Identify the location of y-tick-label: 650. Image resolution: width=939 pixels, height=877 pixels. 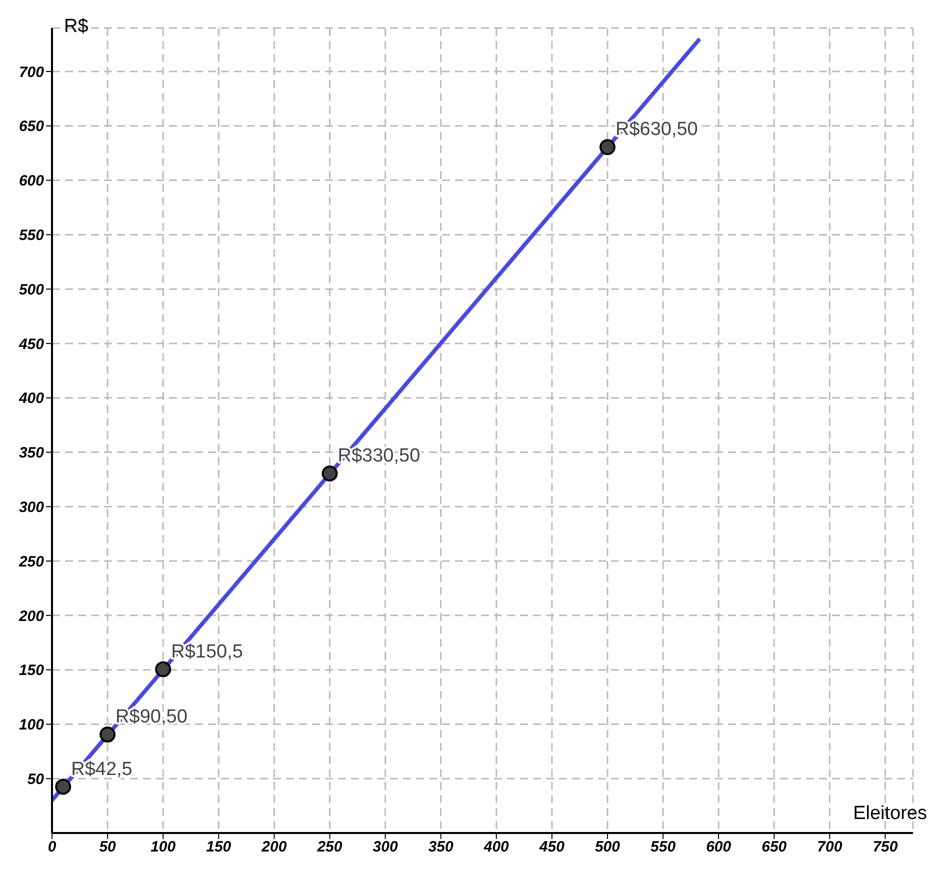
(31, 127).